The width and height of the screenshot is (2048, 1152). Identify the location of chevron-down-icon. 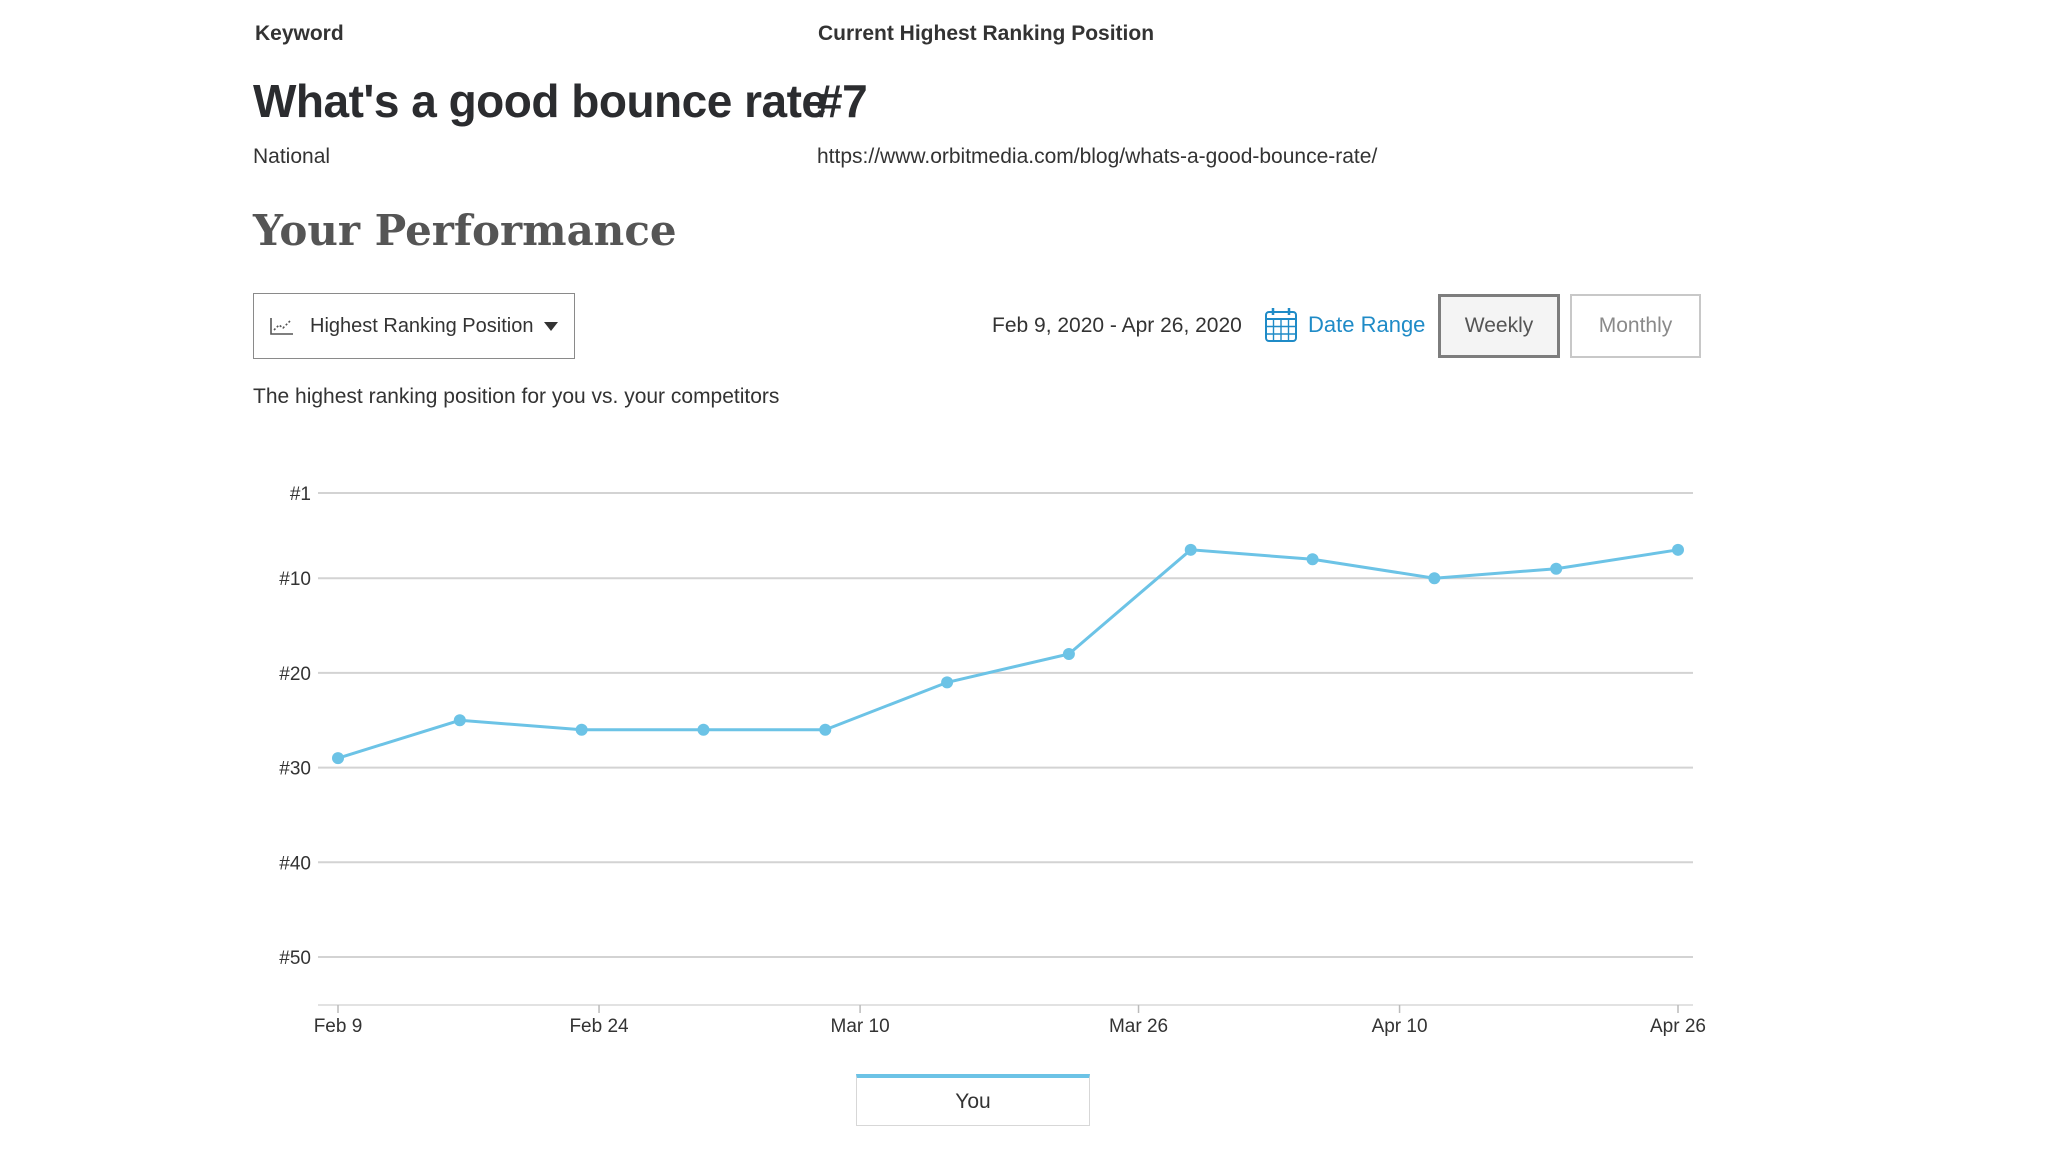
(551, 326).